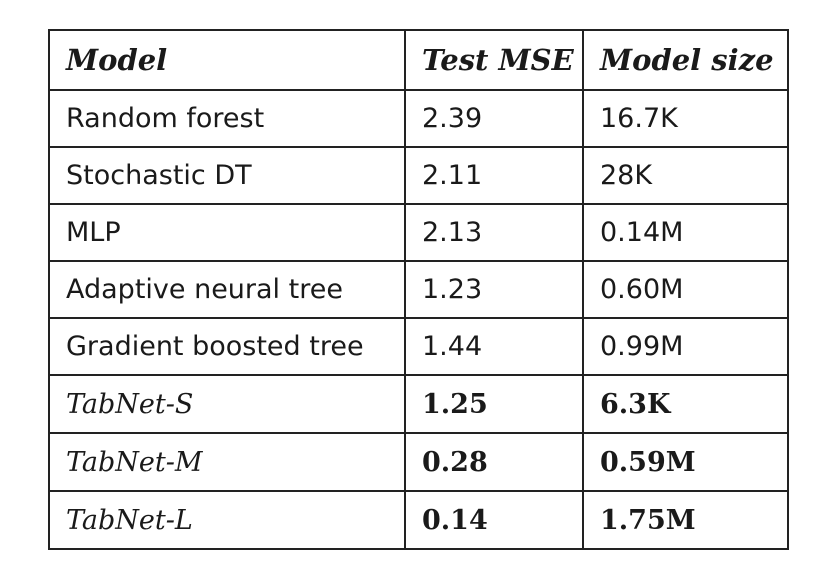 This screenshot has width=833, height=586. What do you see at coordinates (685, 462) in the screenshot?
I see `cell-model-size: 0.59M` at bounding box center [685, 462].